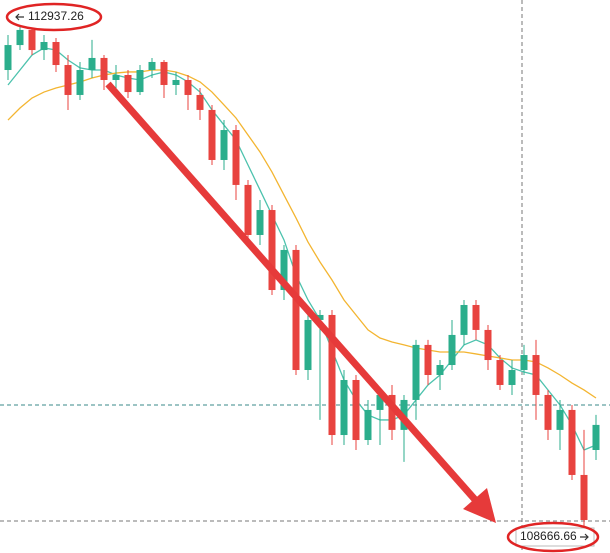  I want to click on high-value-label: 112937.26, so click(56, 16).